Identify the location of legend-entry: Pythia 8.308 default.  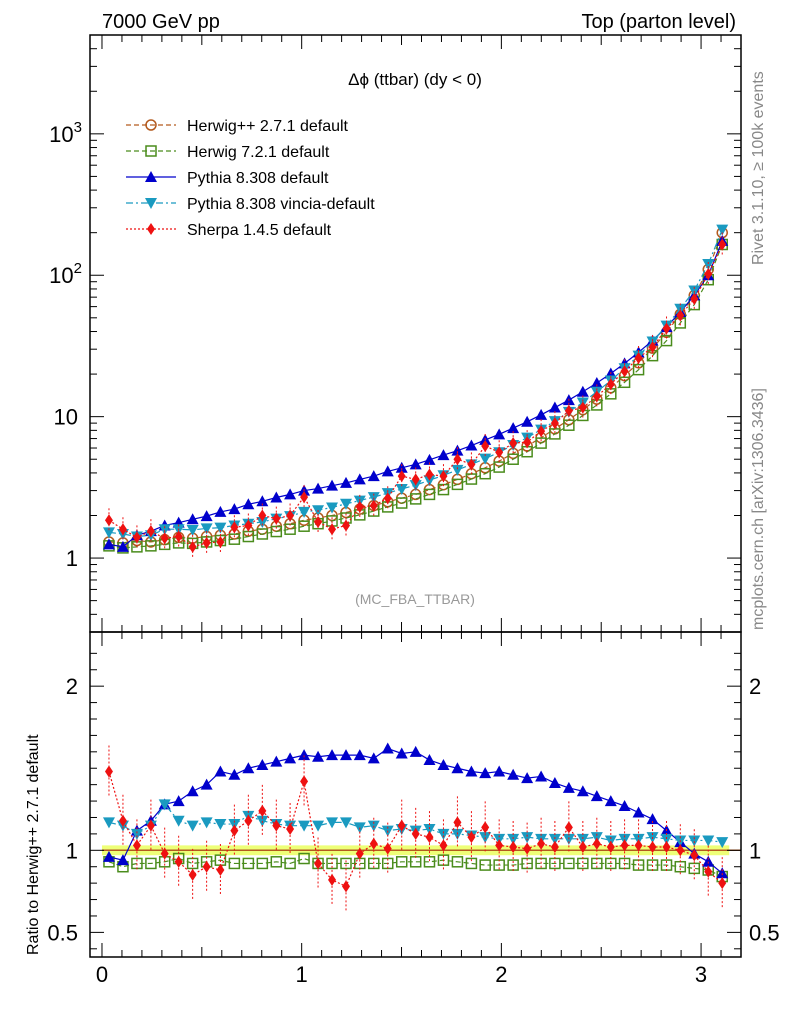
(227, 178).